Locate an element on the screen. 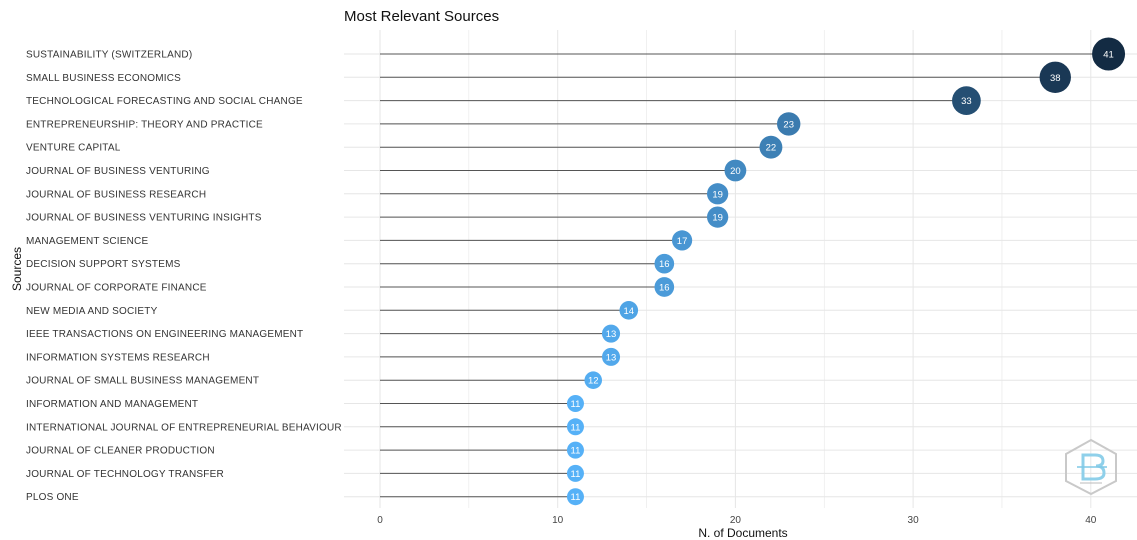 Image resolution: width=1137 pixels, height=540 pixels. category-label: JOURNAL OF BUSINESS RESEARCH is located at coordinates (116, 194).